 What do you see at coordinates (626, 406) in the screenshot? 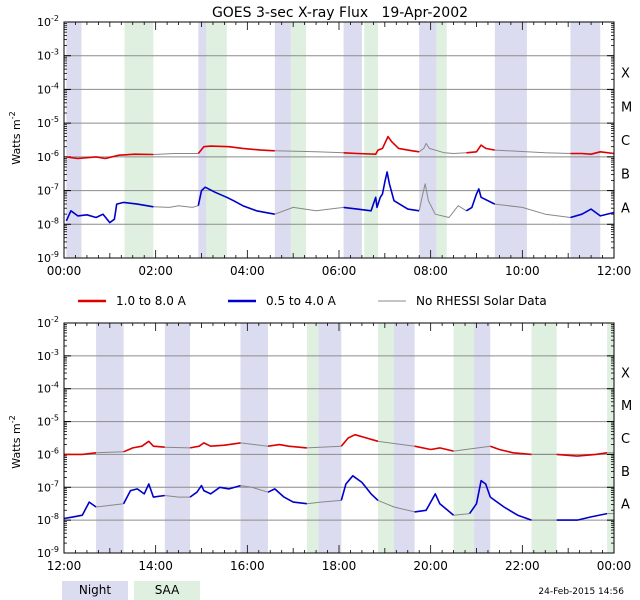
I see `bottom-flare-class-M: M` at bounding box center [626, 406].